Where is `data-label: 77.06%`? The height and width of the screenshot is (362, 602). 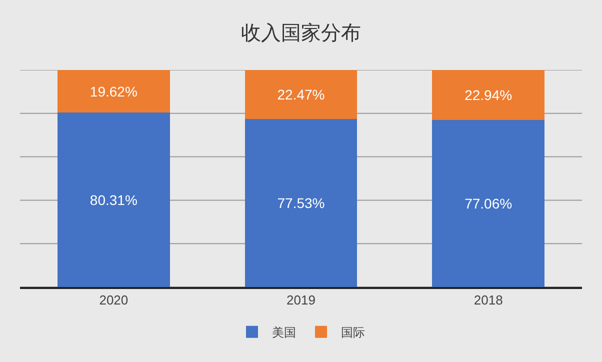 data-label: 77.06% is located at coordinates (488, 203).